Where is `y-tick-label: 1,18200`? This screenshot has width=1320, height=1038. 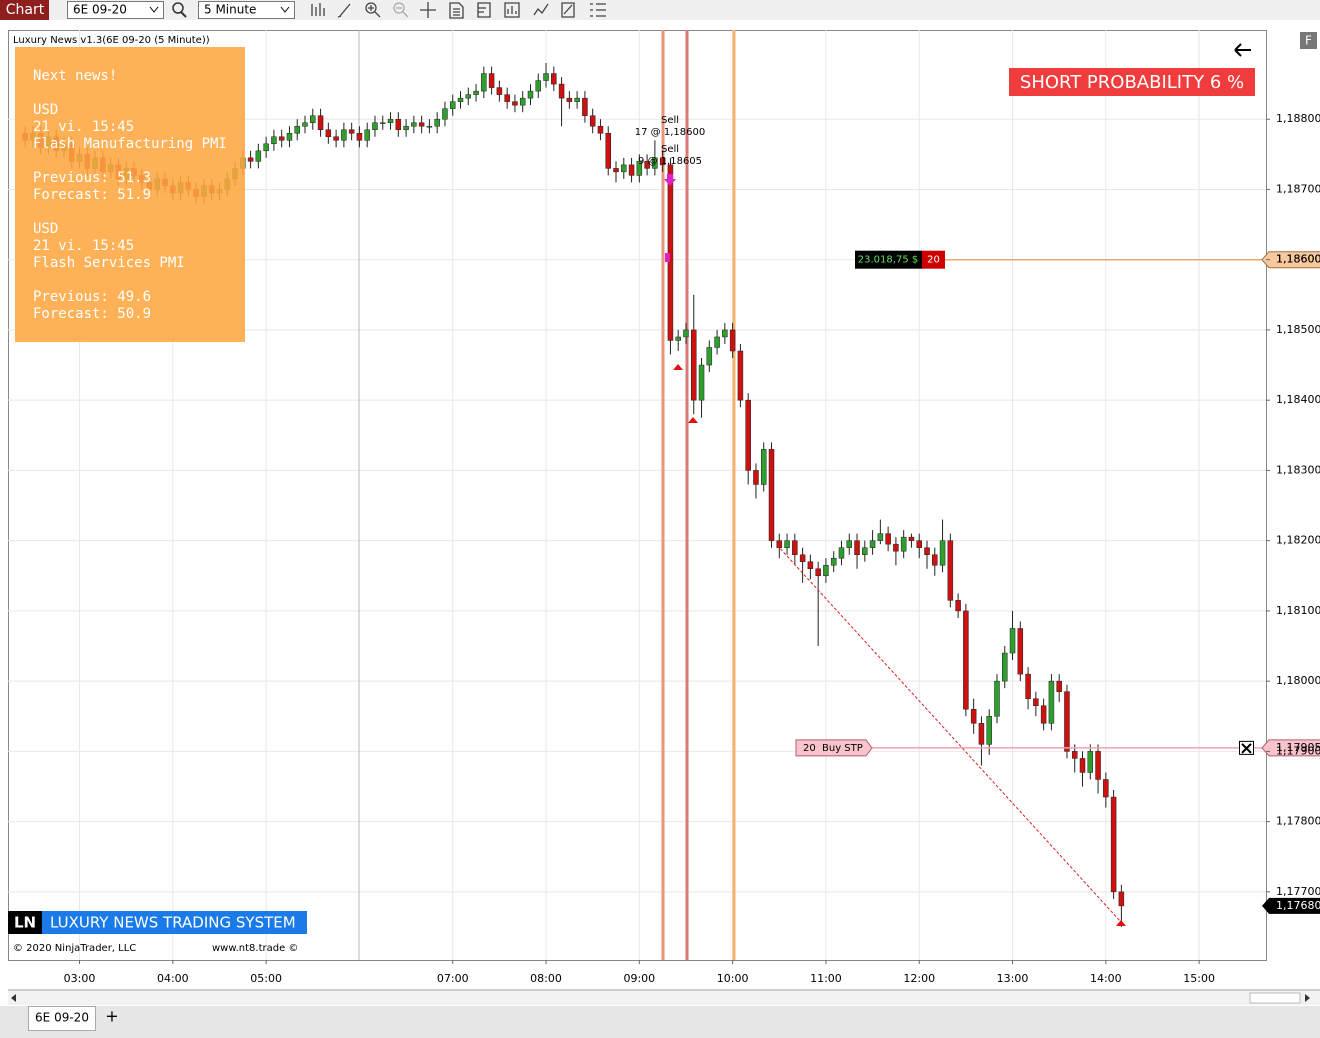 y-tick-label: 1,18200 is located at coordinates (1298, 540).